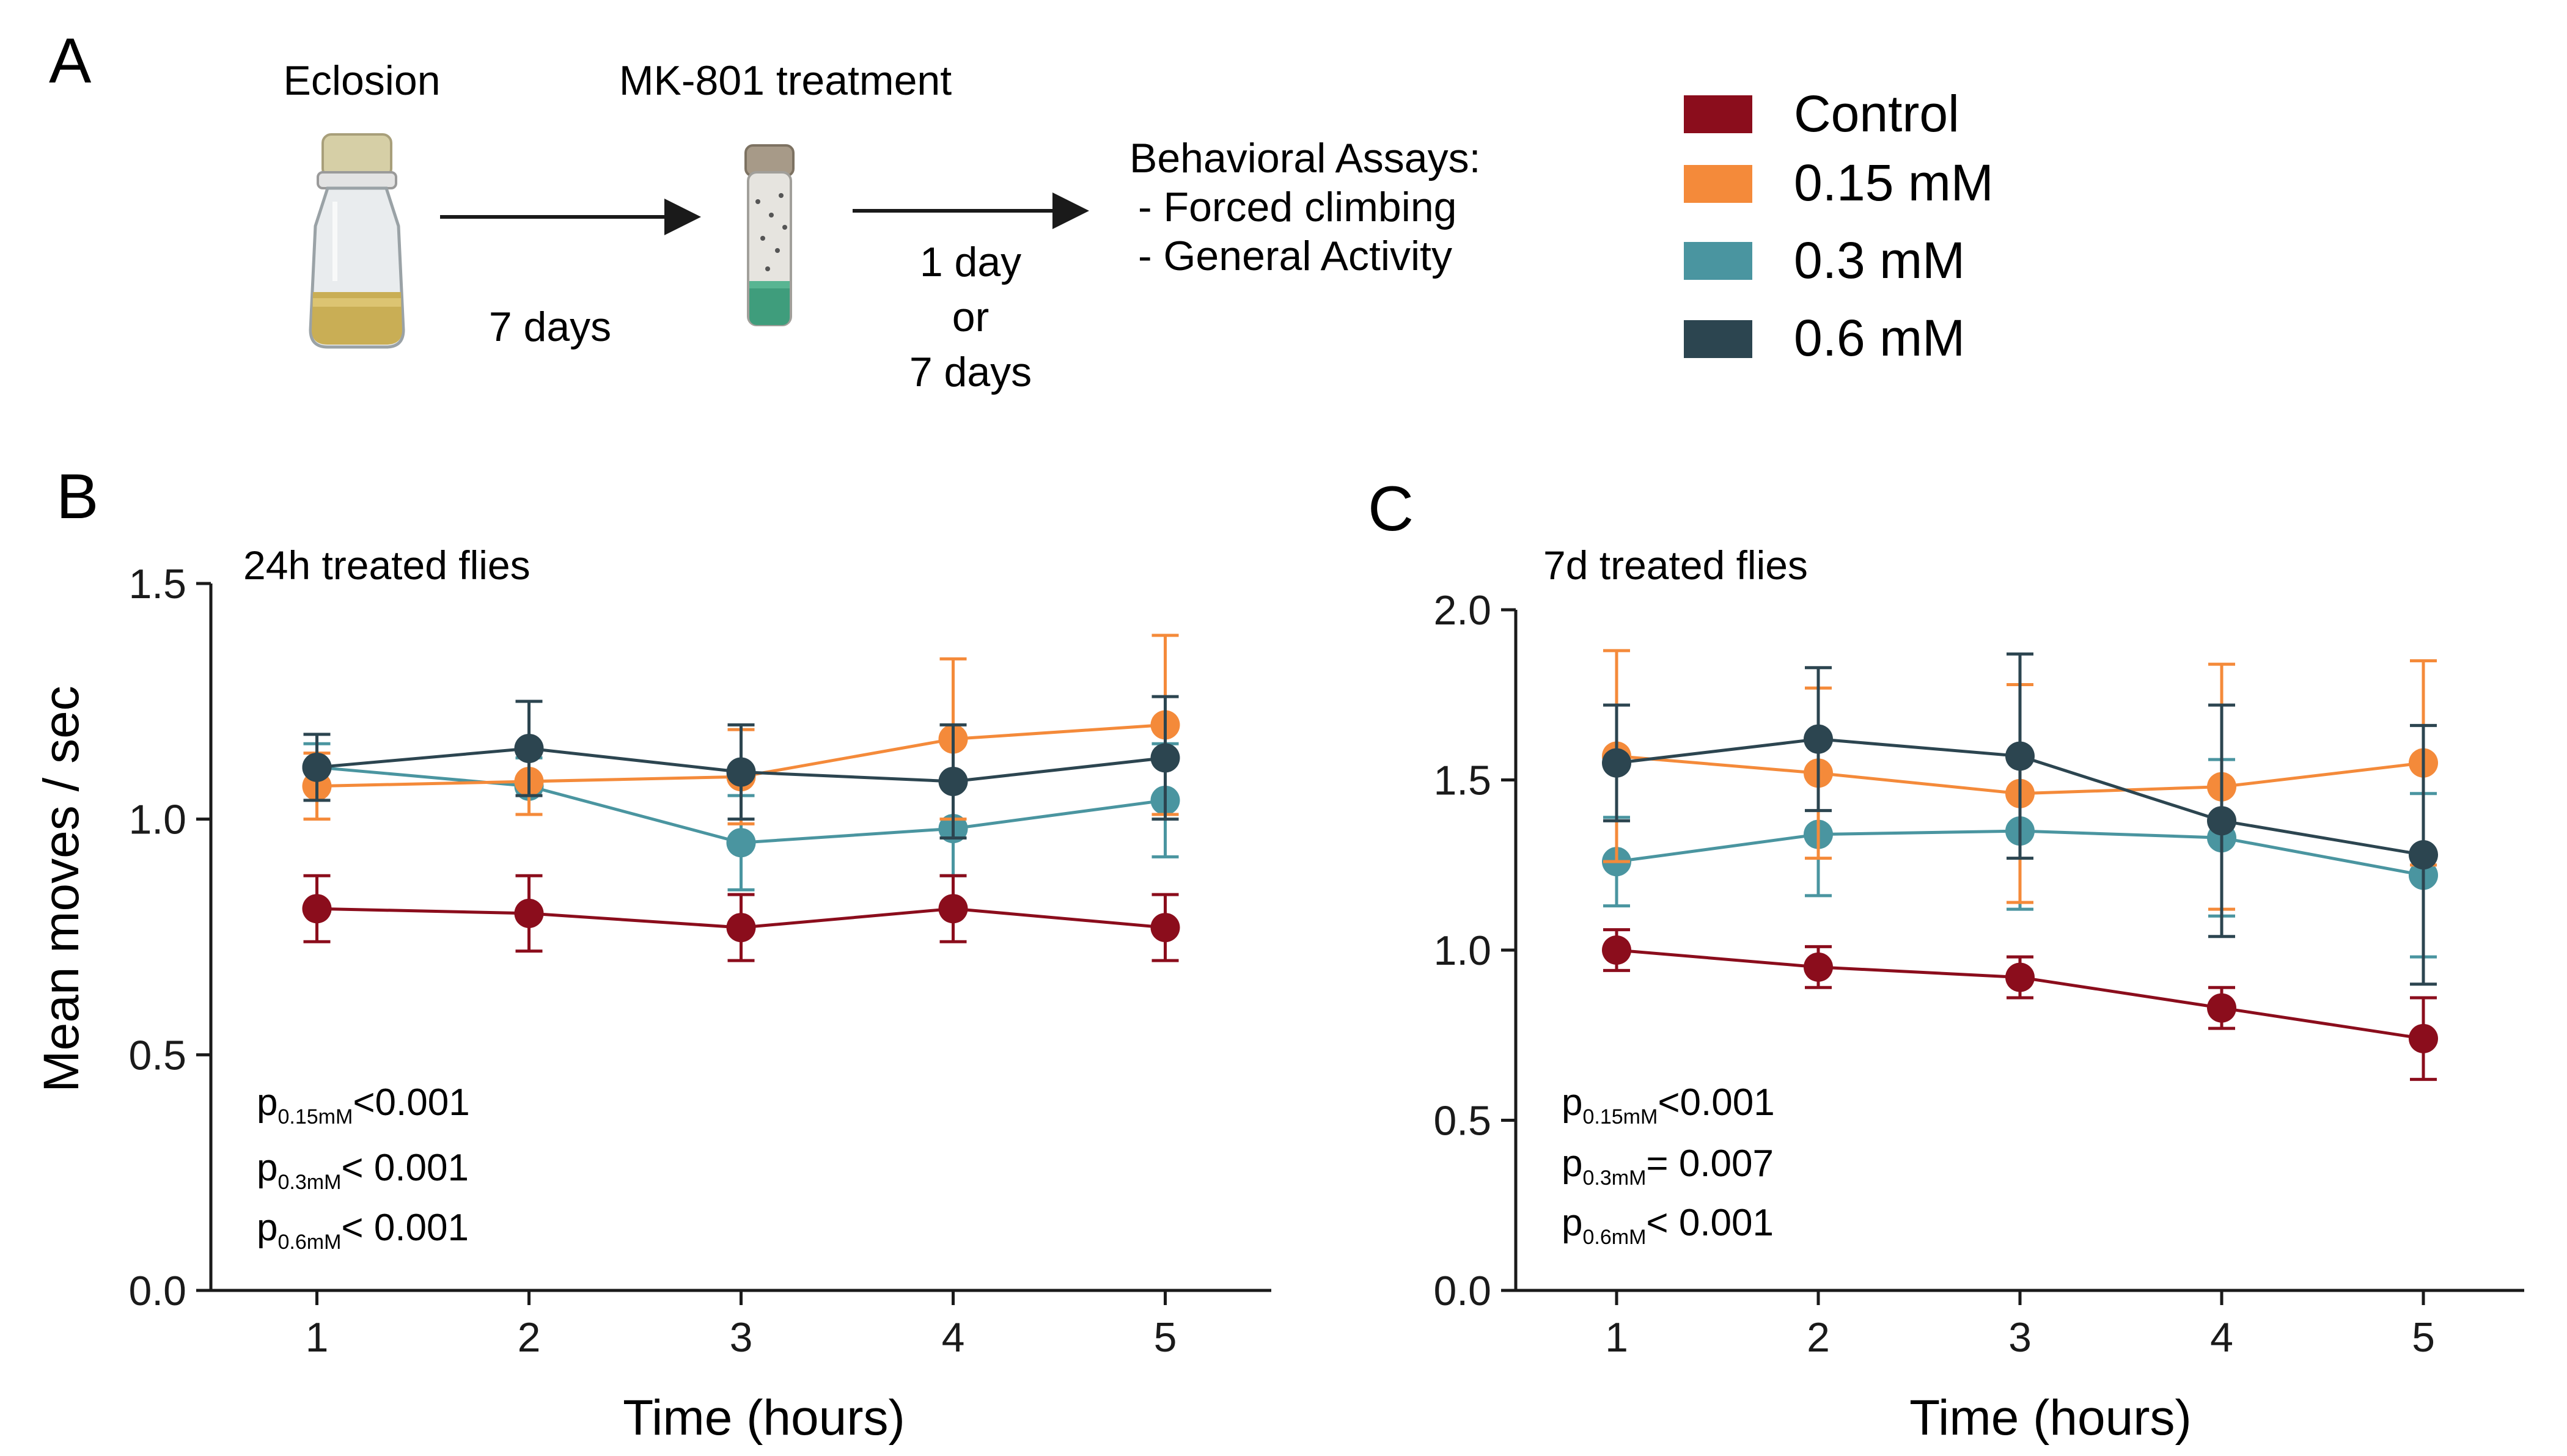 Image resolution: width=2567 pixels, height=1456 pixels. Describe the element at coordinates (970, 372) in the screenshot. I see `arrow2-label-3: 7 days` at that location.